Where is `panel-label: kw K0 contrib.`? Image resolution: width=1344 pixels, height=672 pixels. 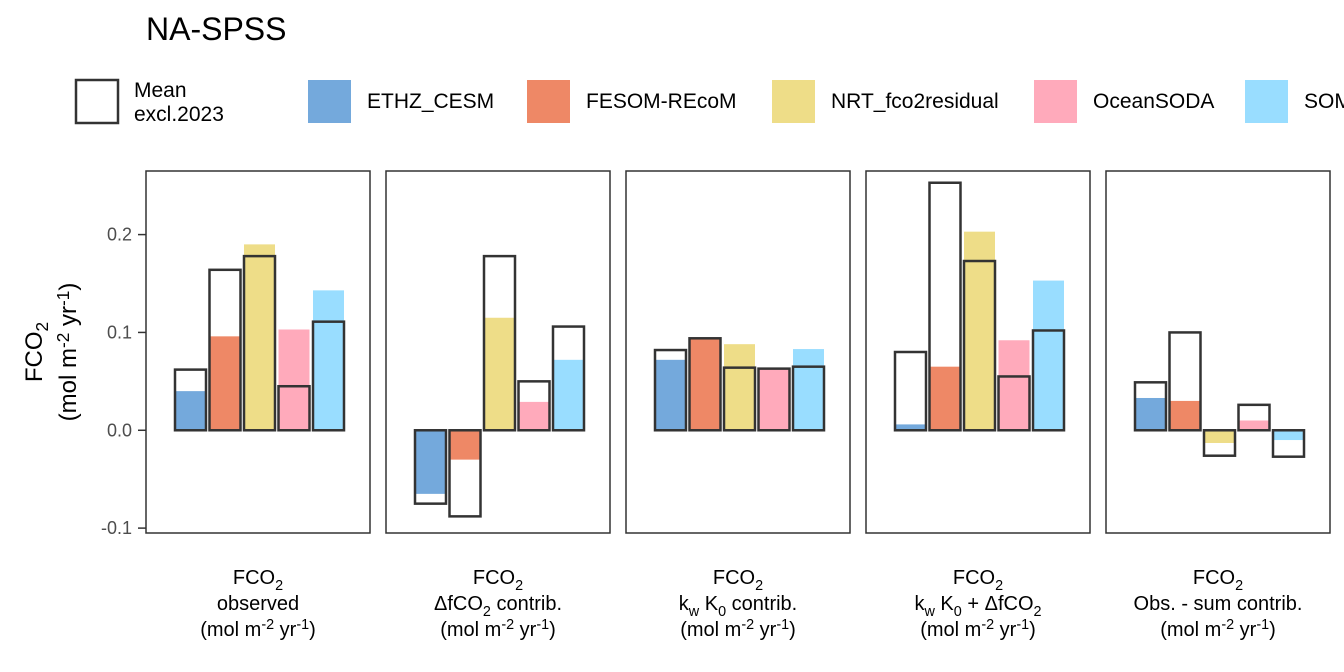
panel-label: kw K0 contrib. is located at coordinates (738, 606).